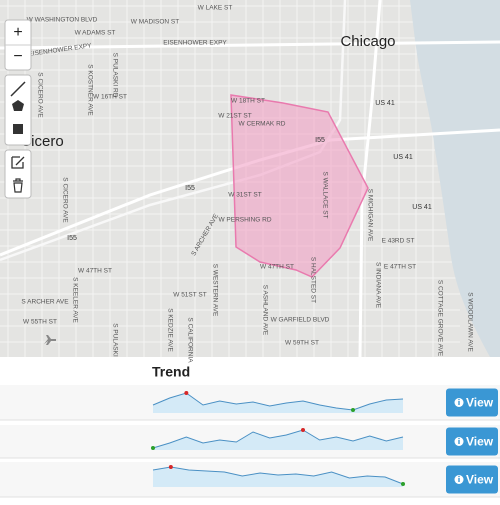 The image size is (500, 505). I want to click on street-label: W 21ST ST, so click(235, 116).